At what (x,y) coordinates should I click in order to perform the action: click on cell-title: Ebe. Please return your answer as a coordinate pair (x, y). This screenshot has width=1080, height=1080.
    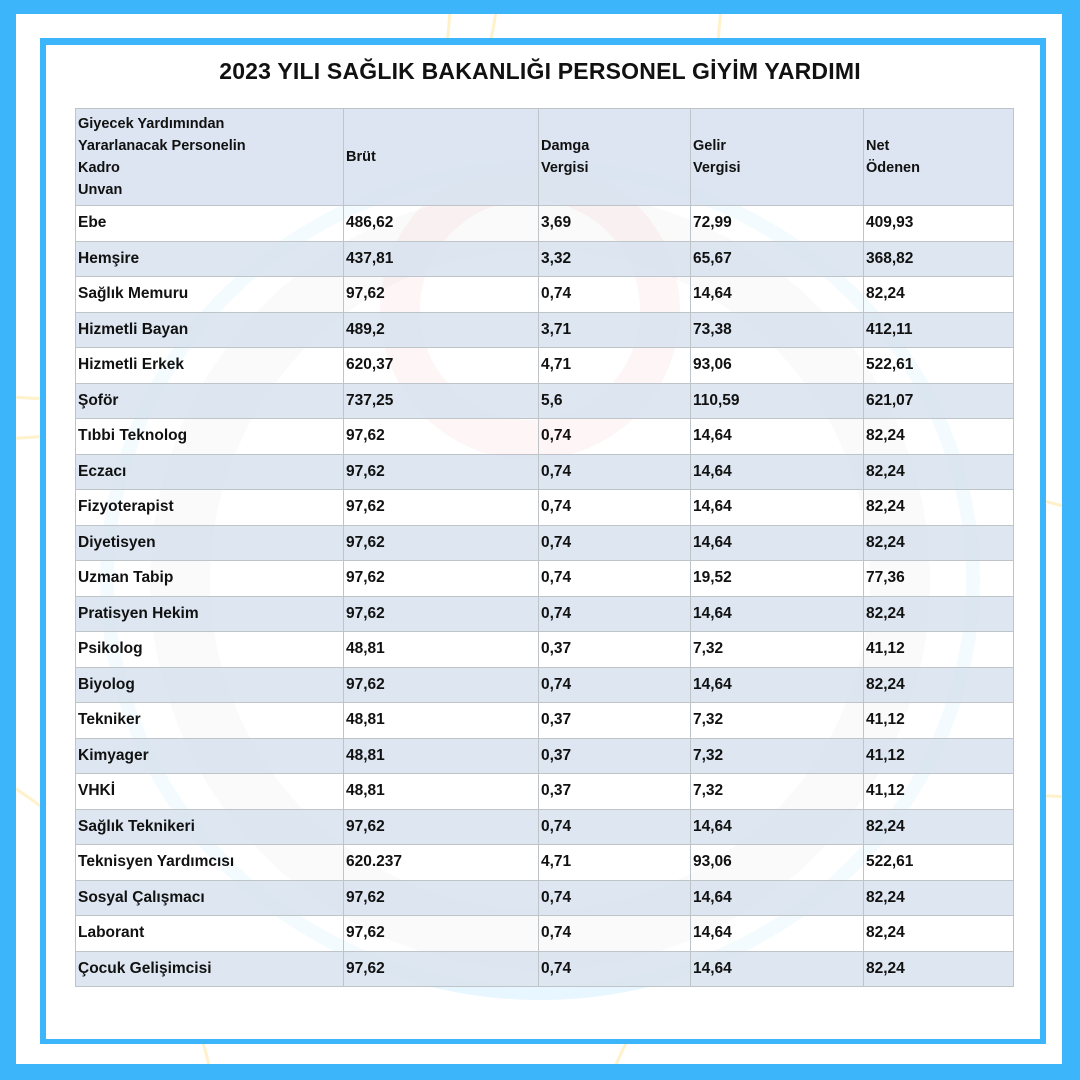
    Looking at the image, I should click on (209, 223).